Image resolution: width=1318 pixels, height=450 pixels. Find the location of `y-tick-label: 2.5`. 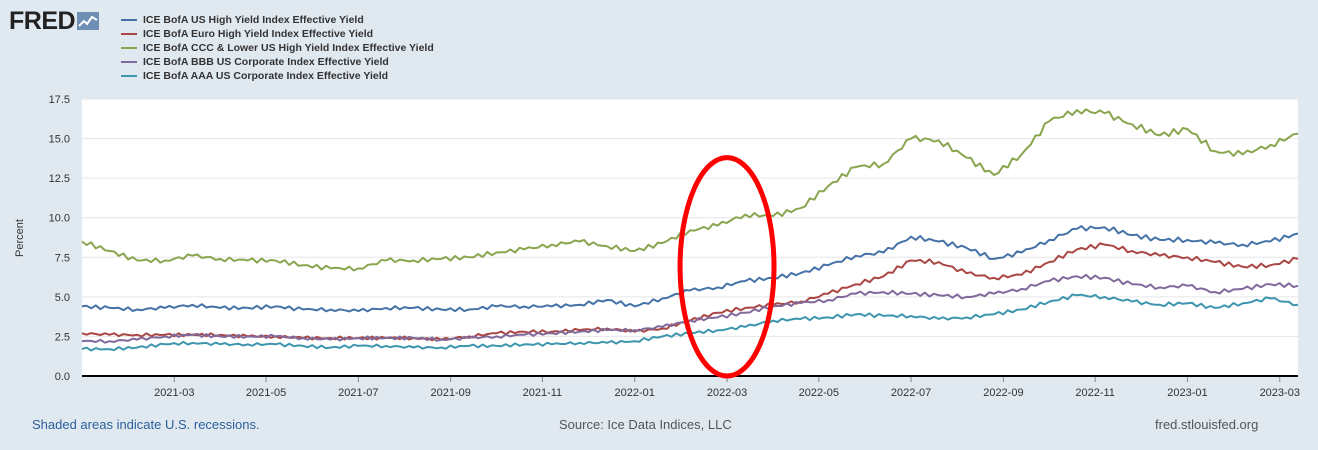

y-tick-label: 2.5 is located at coordinates (62, 337).